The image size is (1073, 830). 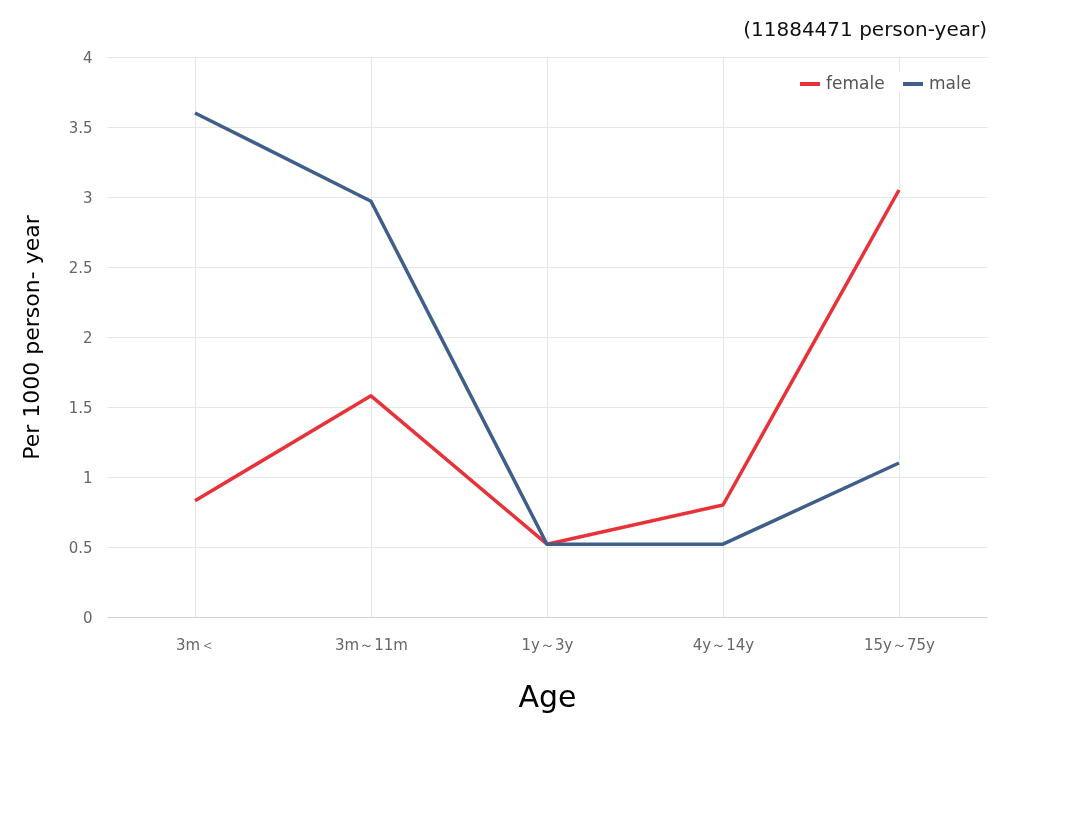 What do you see at coordinates (855, 83) in the screenshot?
I see `legend-label: female` at bounding box center [855, 83].